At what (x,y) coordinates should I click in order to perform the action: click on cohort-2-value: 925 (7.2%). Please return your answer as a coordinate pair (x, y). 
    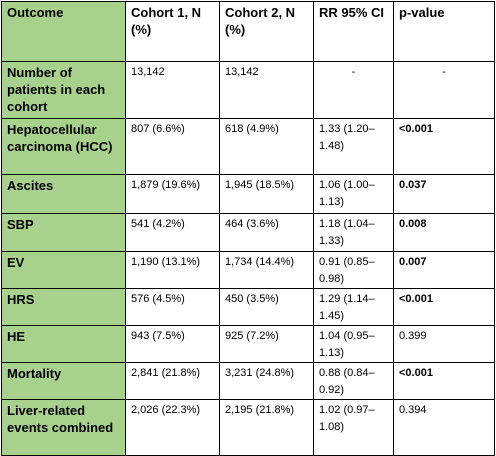
    Looking at the image, I should click on (266, 344).